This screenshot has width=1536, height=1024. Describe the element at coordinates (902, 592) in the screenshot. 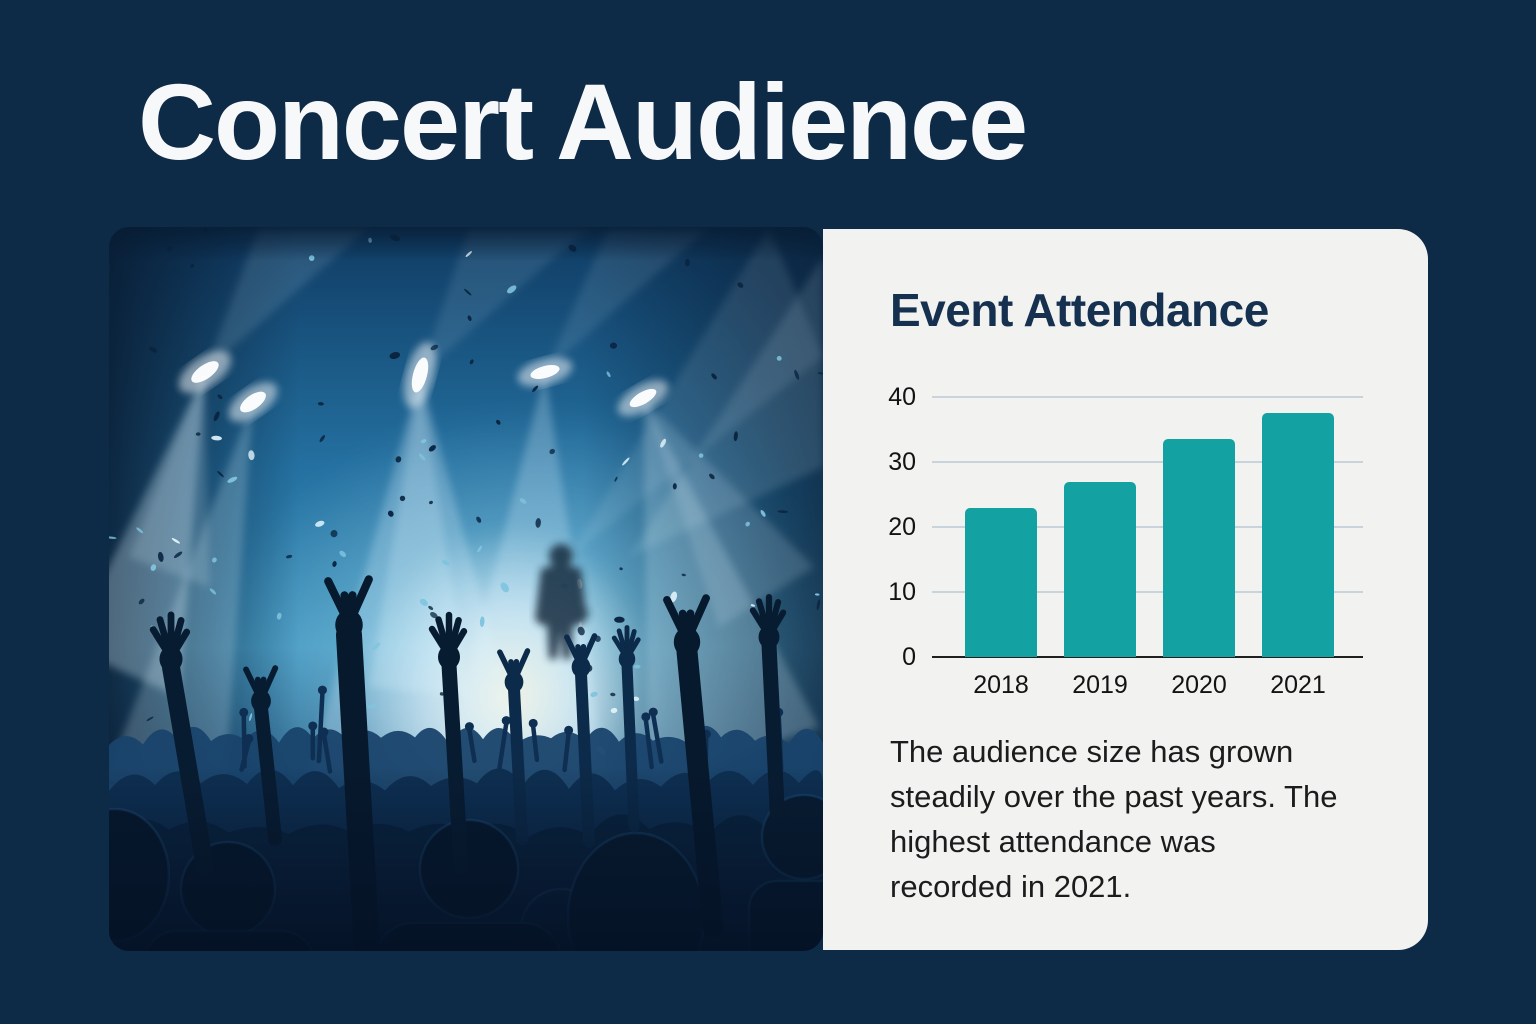

I see `y-tick-label: 10` at that location.